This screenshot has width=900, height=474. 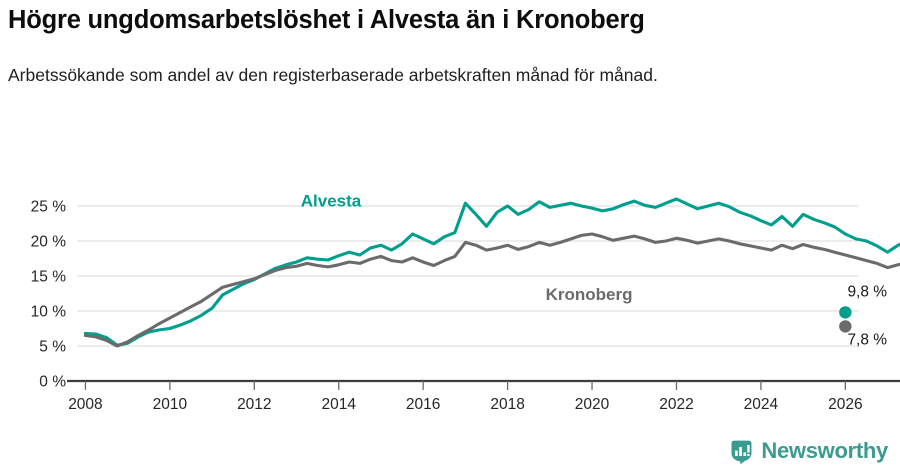 I want to click on end-marker-kronoberg, so click(x=845, y=326).